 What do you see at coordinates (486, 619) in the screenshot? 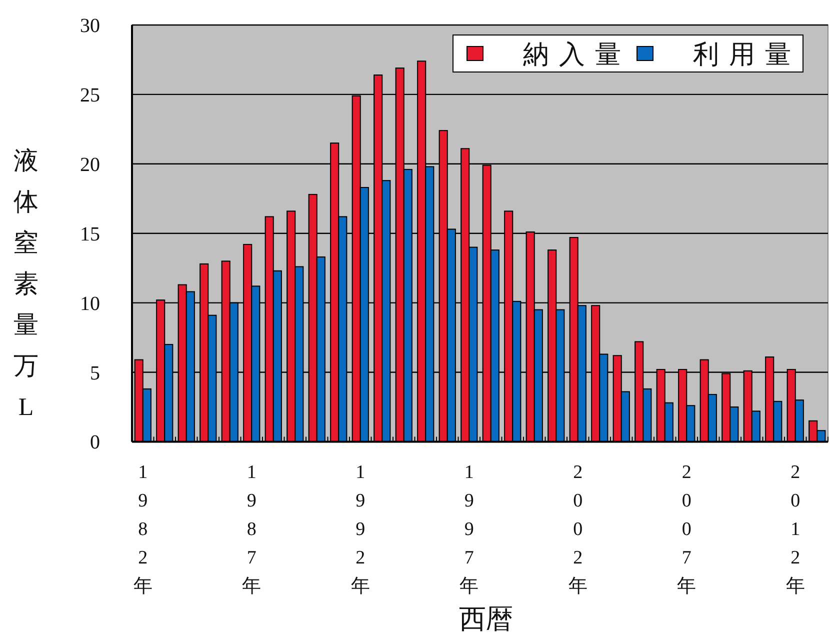
I see `x-axis-title: 西暦` at bounding box center [486, 619].